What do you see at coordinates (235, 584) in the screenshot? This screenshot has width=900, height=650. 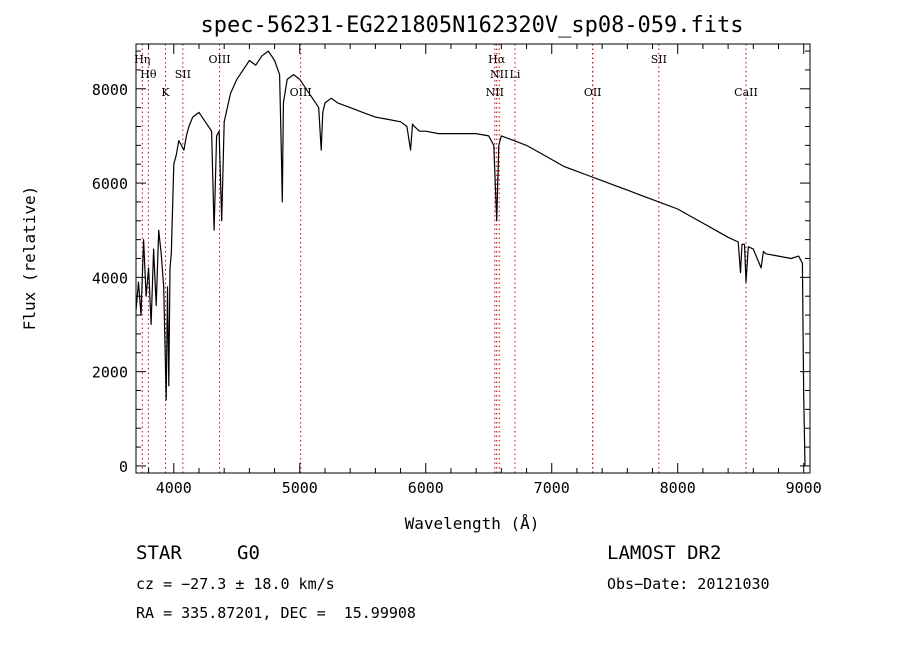 I see `velocity-readout: cz = −27.3 ± 18.0 km/s` at bounding box center [235, 584].